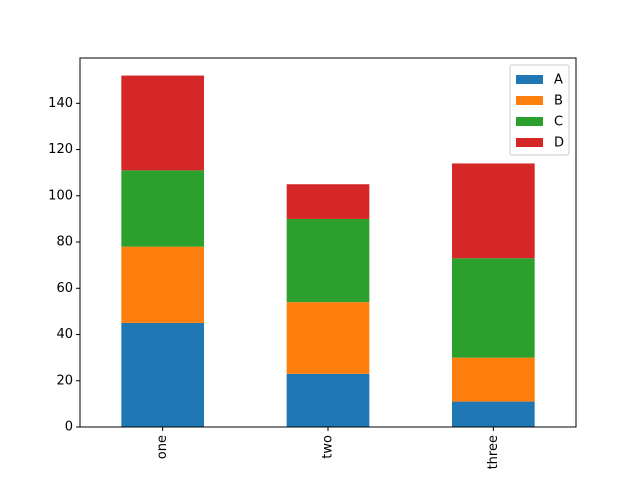 This screenshot has height=480, width=640. I want to click on y-tick-label: 140, so click(60, 103).